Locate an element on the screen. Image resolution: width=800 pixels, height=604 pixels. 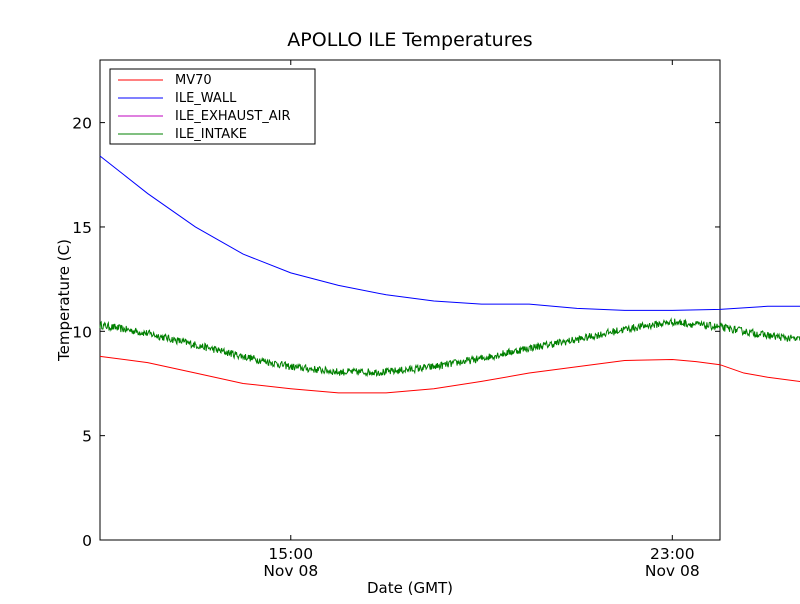
chart-title: APOLLO ILE Temperatures is located at coordinates (409, 40).